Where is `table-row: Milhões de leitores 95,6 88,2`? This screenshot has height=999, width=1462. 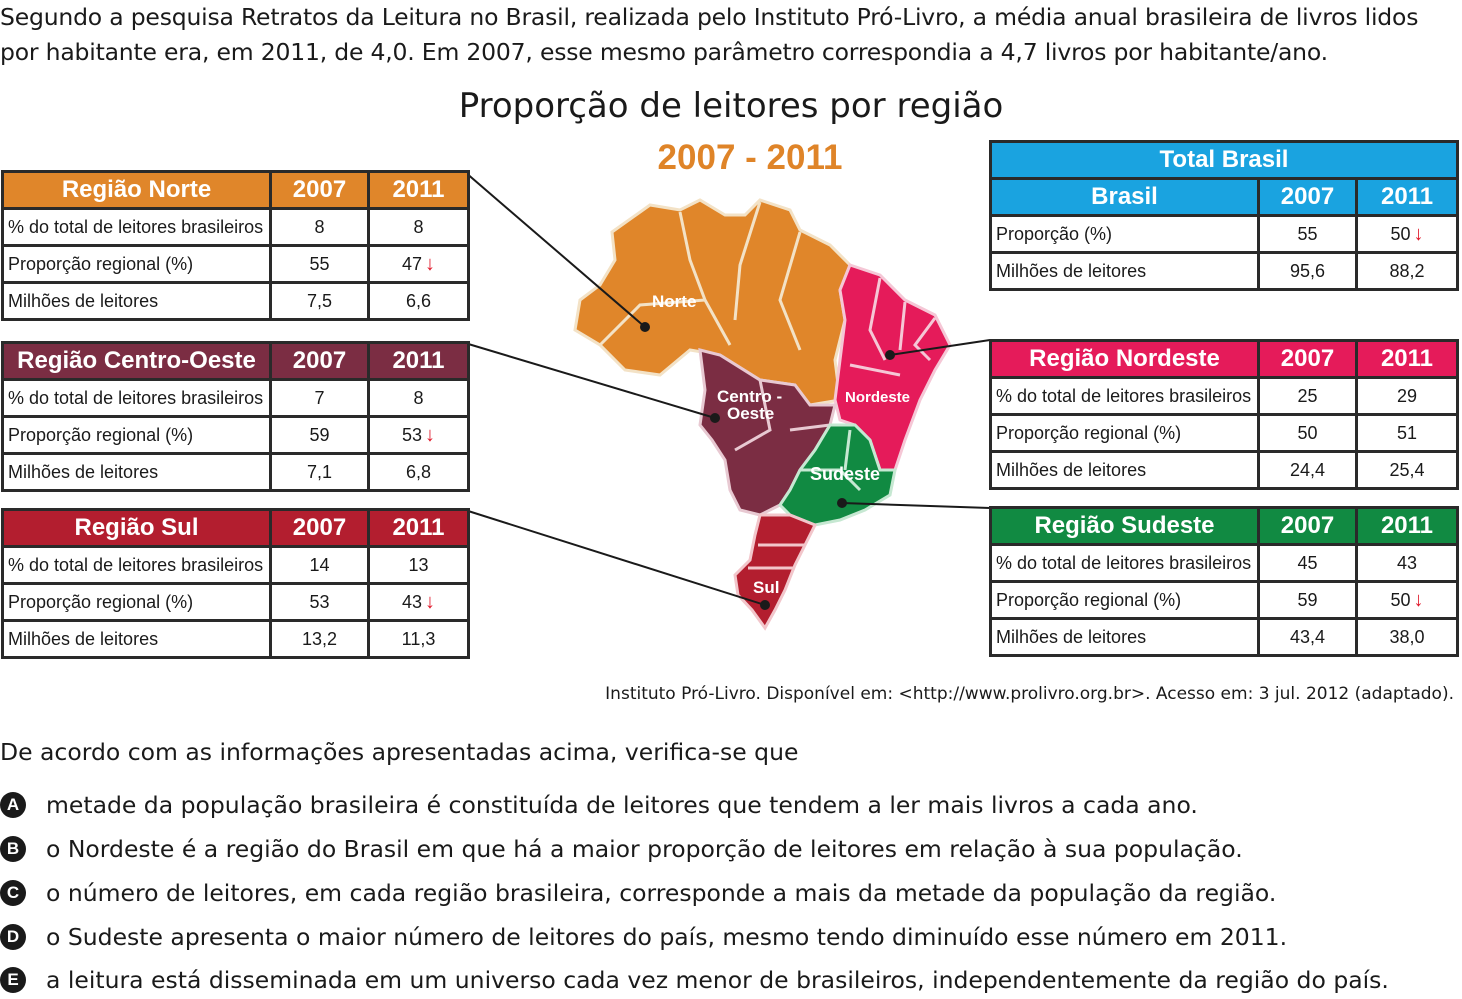
table-row: Milhões de leitores 95,6 88,2 is located at coordinates (1224, 271).